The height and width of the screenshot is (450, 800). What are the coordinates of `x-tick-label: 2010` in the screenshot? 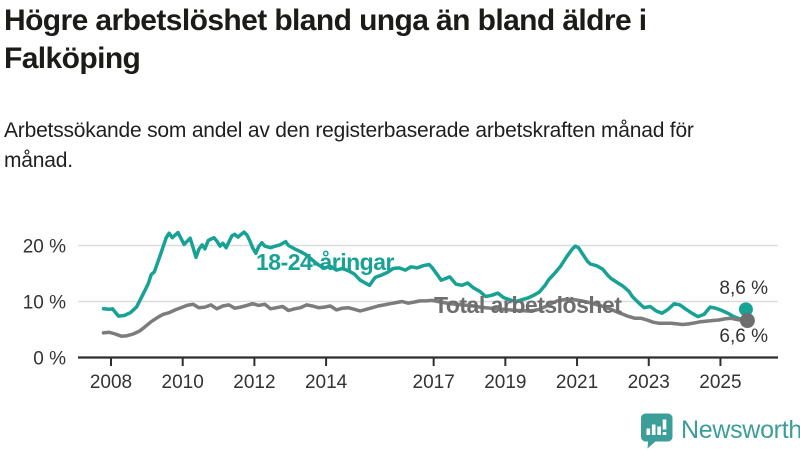 It's located at (183, 382).